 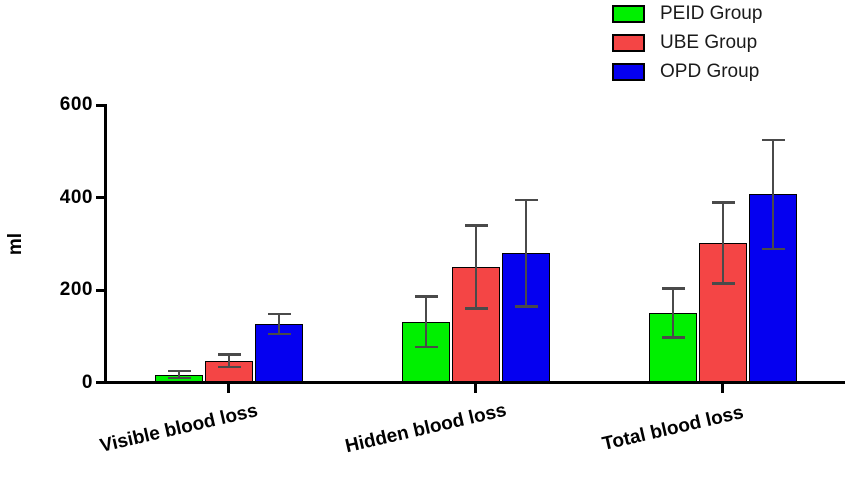 What do you see at coordinates (15, 244) in the screenshot?
I see `y-axis-title: ml` at bounding box center [15, 244].